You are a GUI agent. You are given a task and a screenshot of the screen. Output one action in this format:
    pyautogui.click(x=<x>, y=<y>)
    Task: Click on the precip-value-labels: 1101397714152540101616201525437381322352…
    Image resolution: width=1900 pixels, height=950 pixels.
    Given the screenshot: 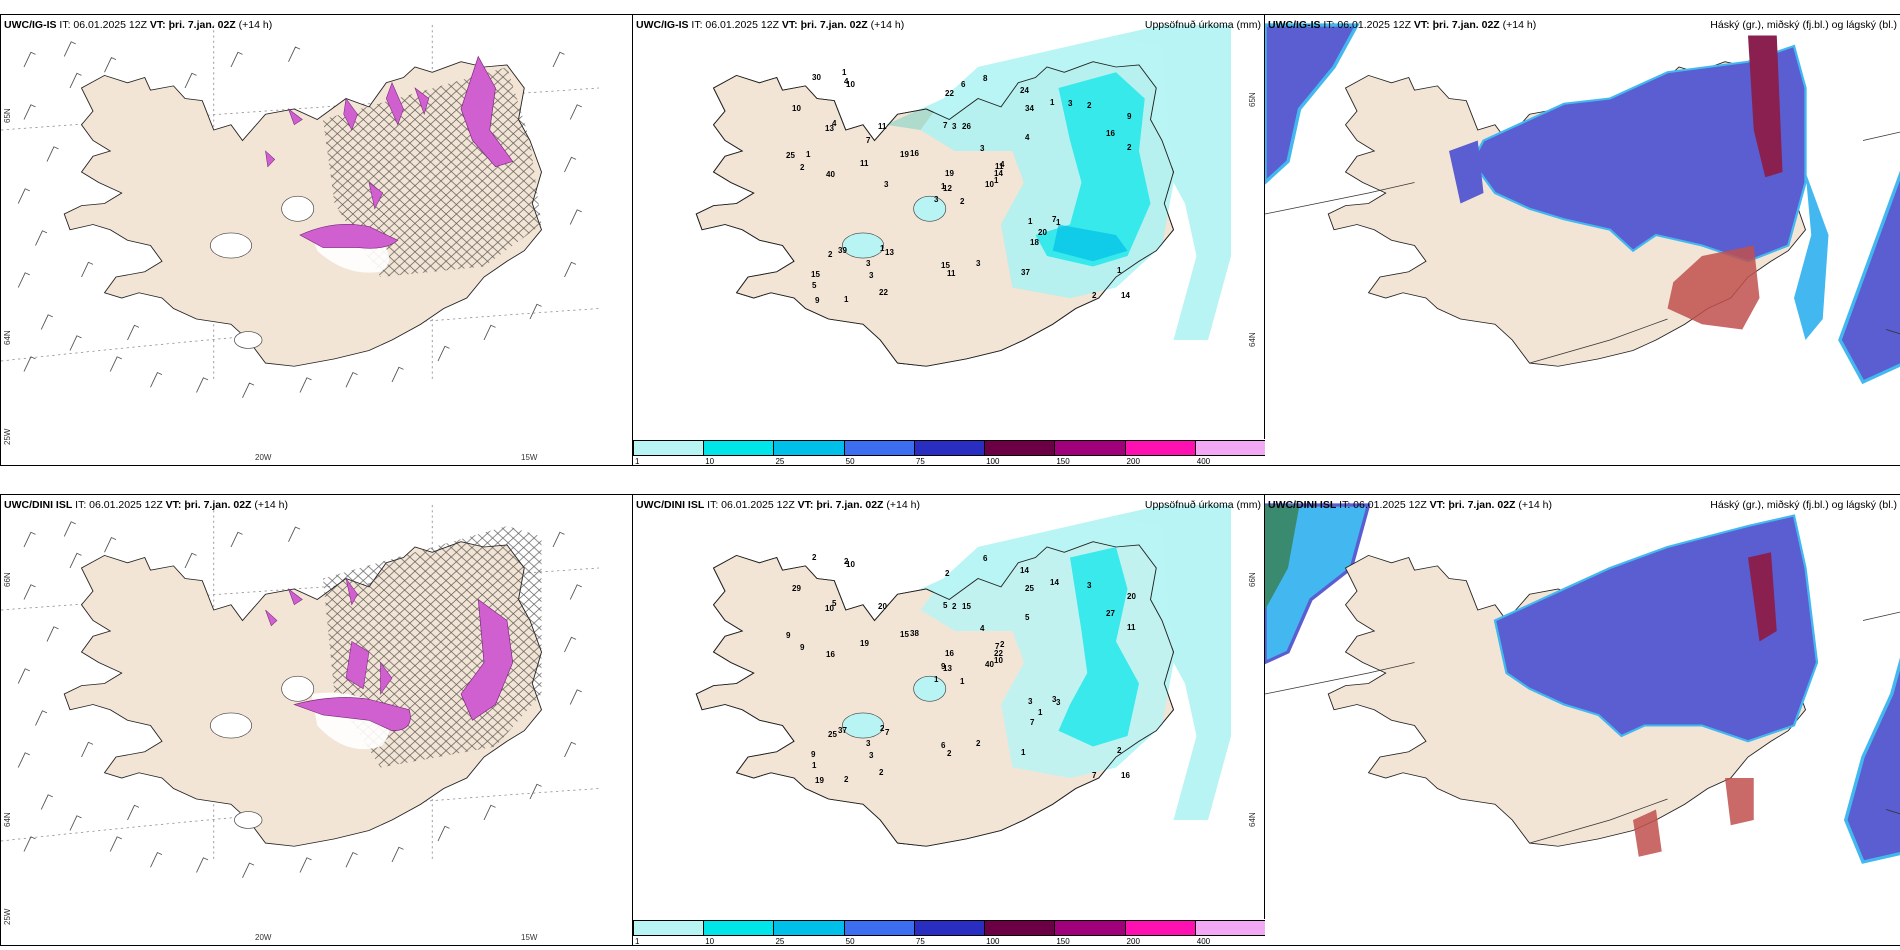 What is the action you would take?
    pyautogui.click(x=961, y=669)
    